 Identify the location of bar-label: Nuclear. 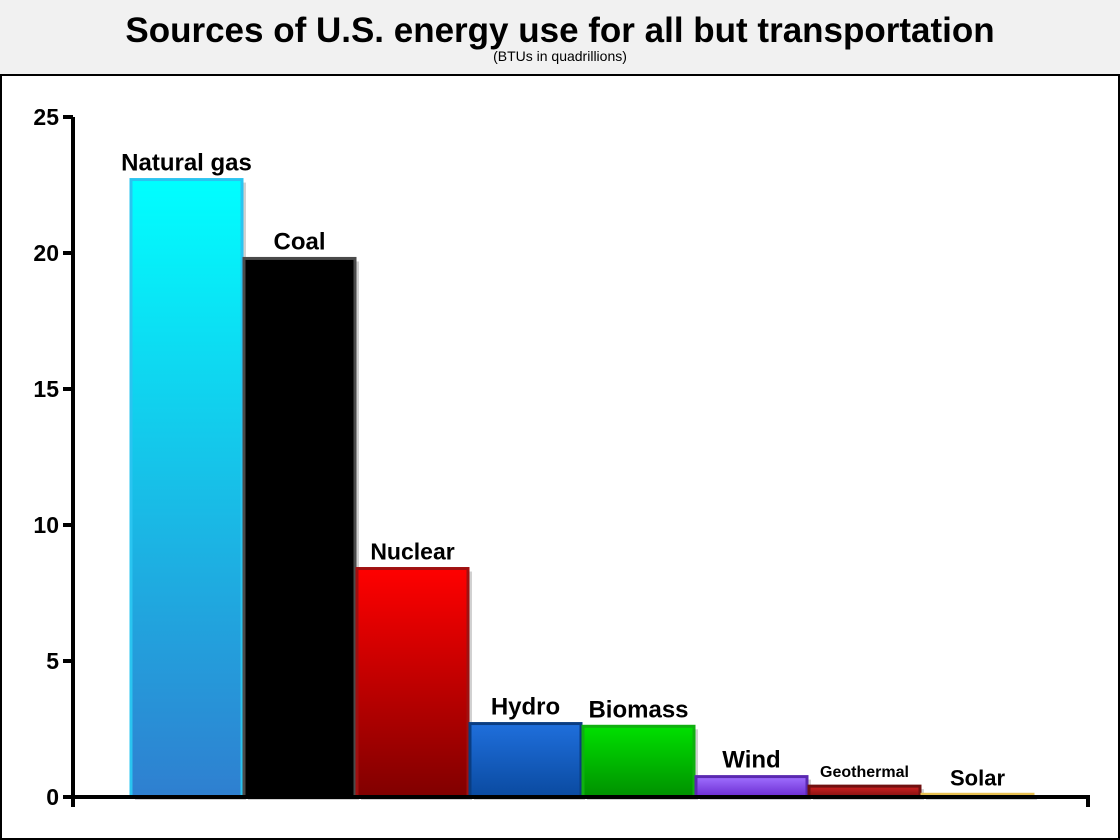
(412, 552).